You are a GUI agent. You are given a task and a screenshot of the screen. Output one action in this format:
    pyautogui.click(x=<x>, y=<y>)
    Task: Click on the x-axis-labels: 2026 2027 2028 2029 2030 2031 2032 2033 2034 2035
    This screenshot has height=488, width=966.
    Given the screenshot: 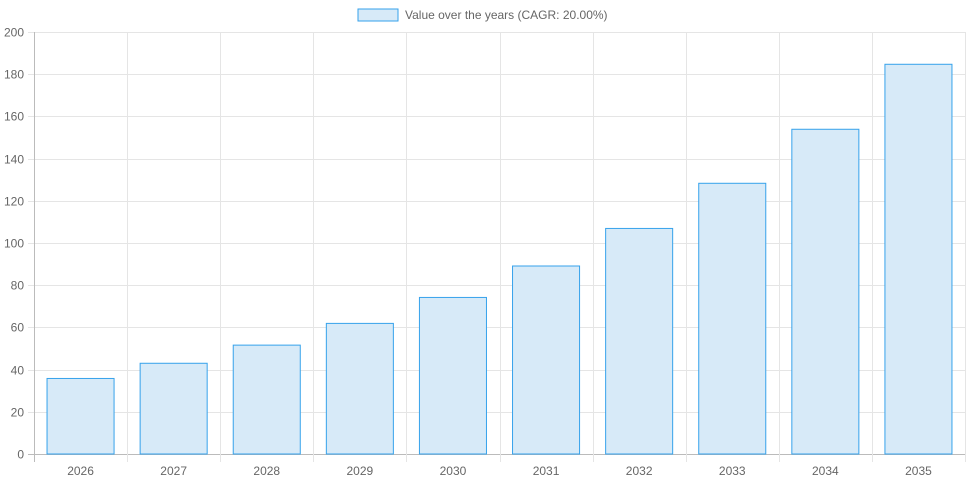 What is the action you would take?
    pyautogui.click(x=499, y=471)
    